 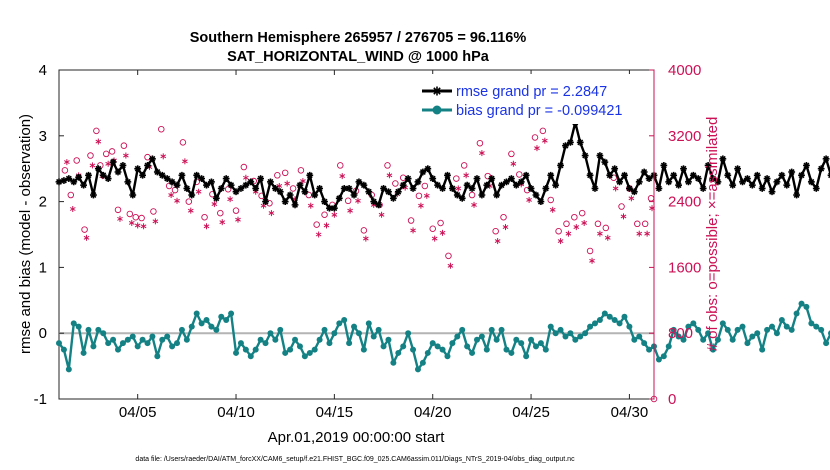 What do you see at coordinates (630, 412) in the screenshot?
I see `x-tick-label: 04/30` at bounding box center [630, 412].